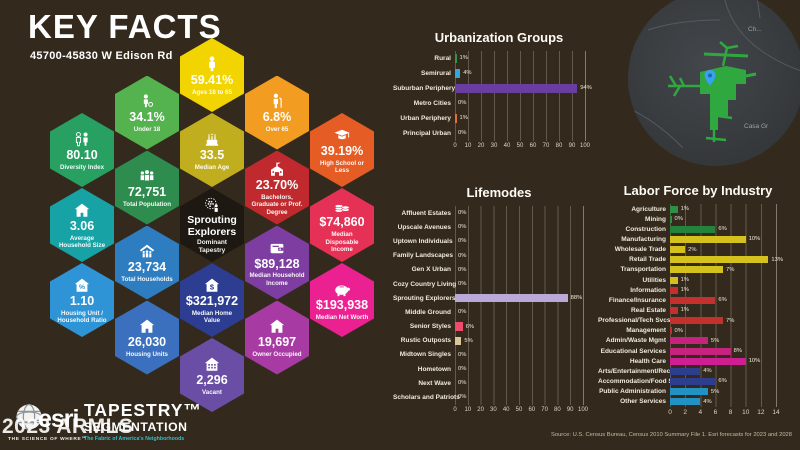 The width and height of the screenshot is (800, 450). What do you see at coordinates (147, 130) in the screenshot?
I see `hexagon-label: Under 18` at bounding box center [147, 130].